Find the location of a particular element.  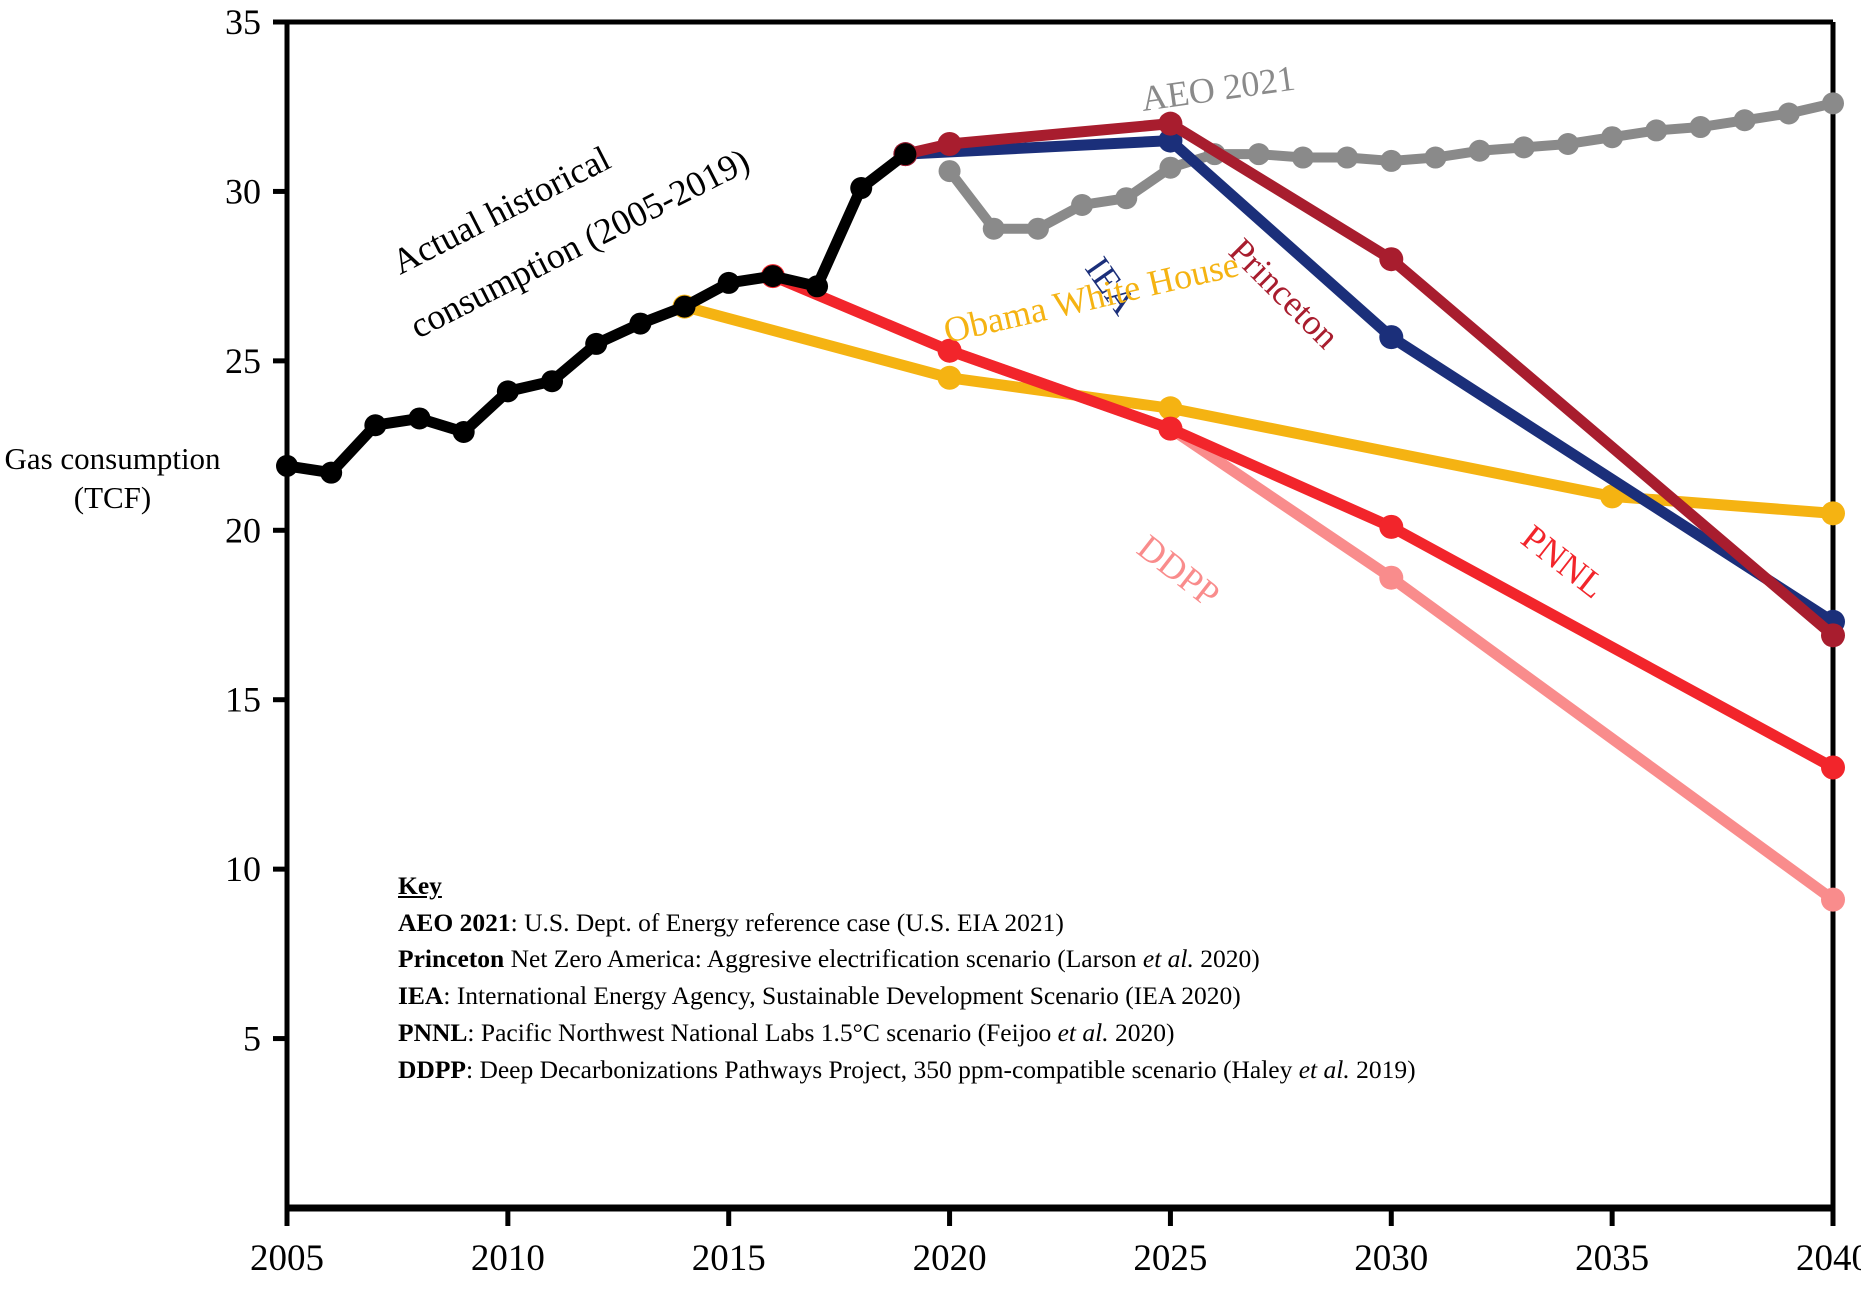

x-tick-label: 2040 is located at coordinates (1828, 1258).